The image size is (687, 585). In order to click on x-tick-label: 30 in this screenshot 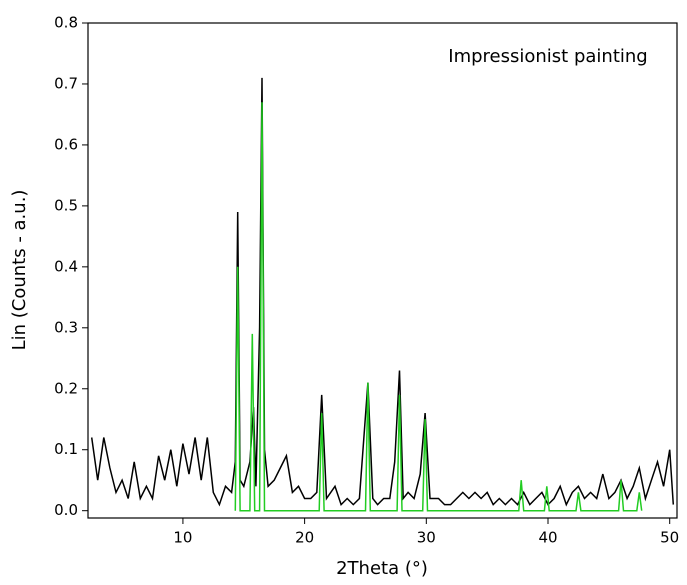, I will do `click(426, 538)`.